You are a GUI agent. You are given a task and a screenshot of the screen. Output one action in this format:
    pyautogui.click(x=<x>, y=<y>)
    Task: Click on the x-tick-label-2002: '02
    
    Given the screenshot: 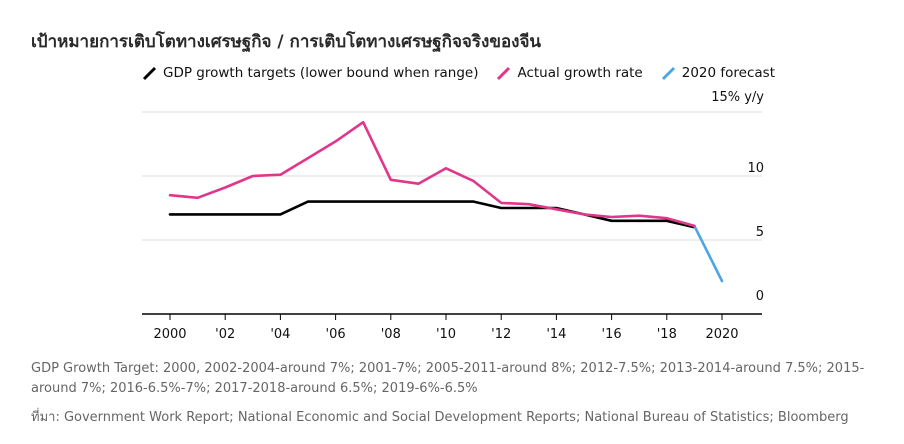 What is the action you would take?
    pyautogui.click(x=225, y=334)
    